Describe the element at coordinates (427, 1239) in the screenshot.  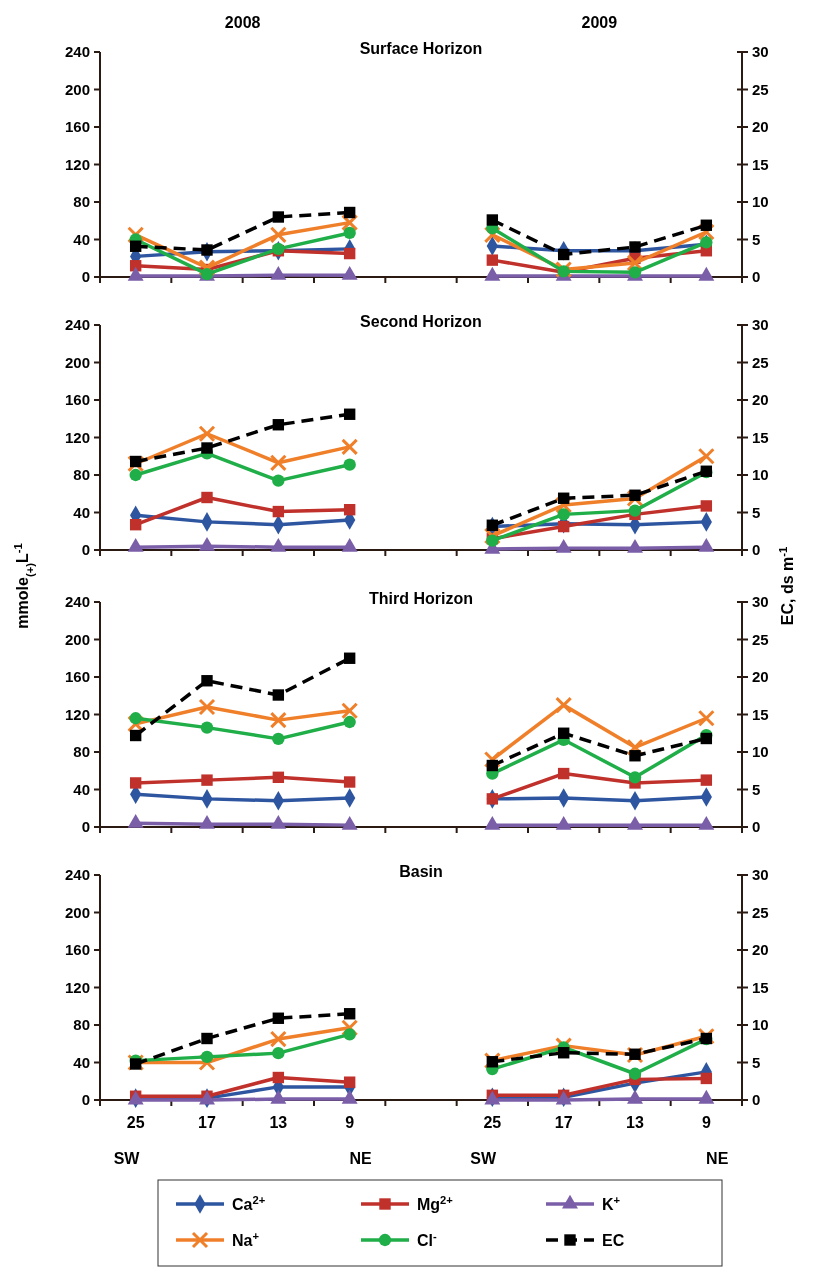
I see `legend-label: Cl$^{-}$` at that location.